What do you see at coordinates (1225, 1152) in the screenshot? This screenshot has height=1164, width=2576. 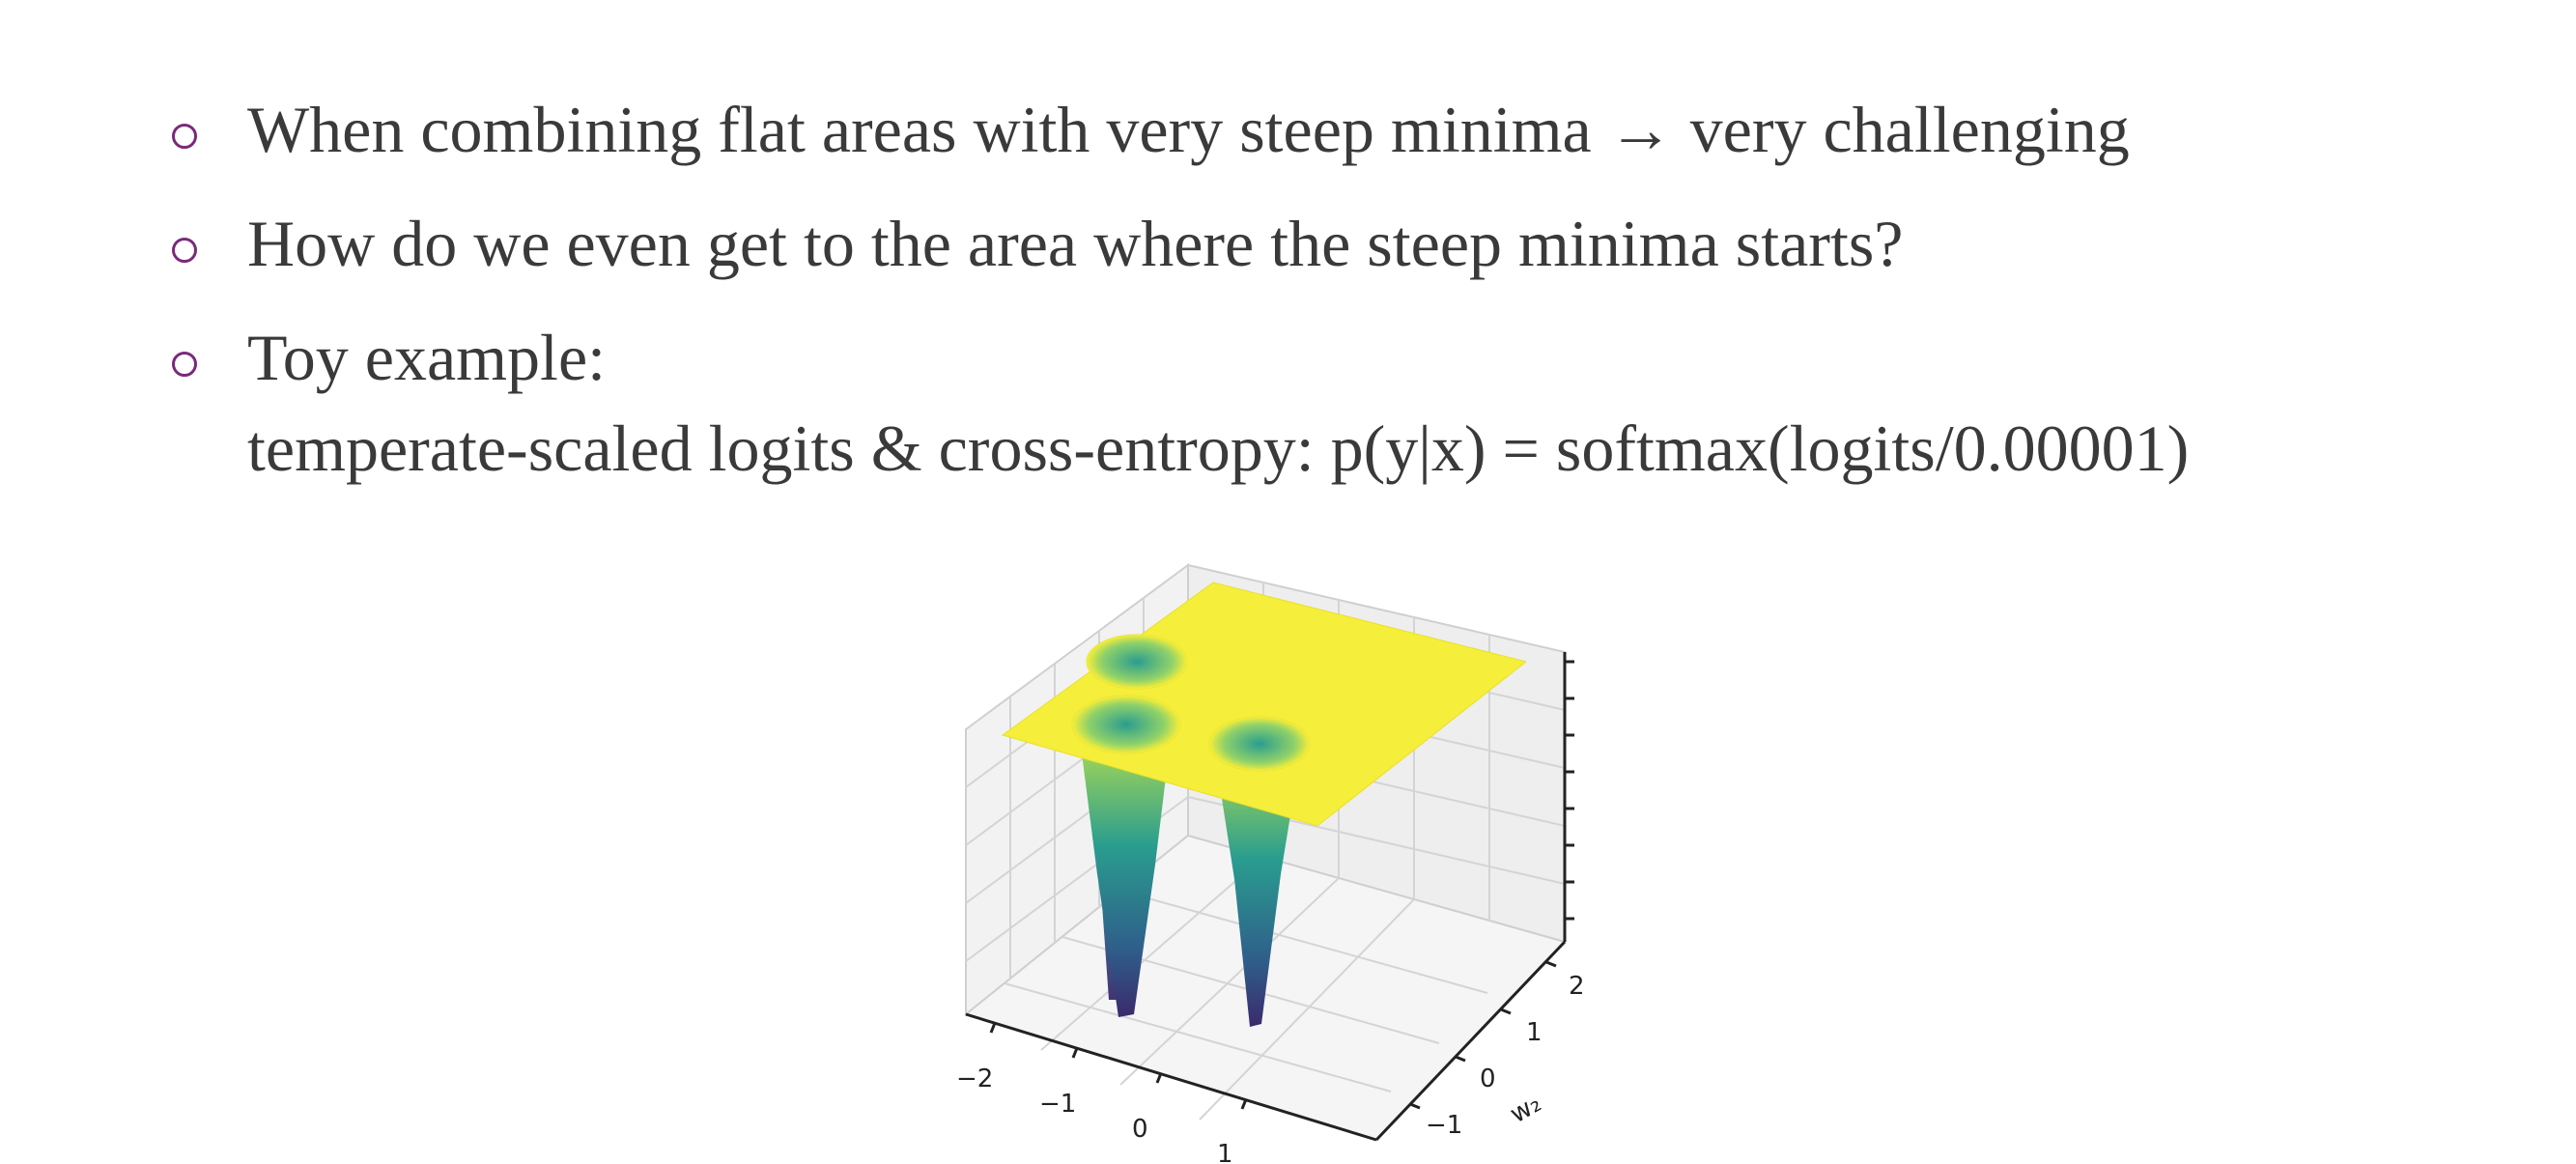 I see `x-tick-label: 1` at bounding box center [1225, 1152].